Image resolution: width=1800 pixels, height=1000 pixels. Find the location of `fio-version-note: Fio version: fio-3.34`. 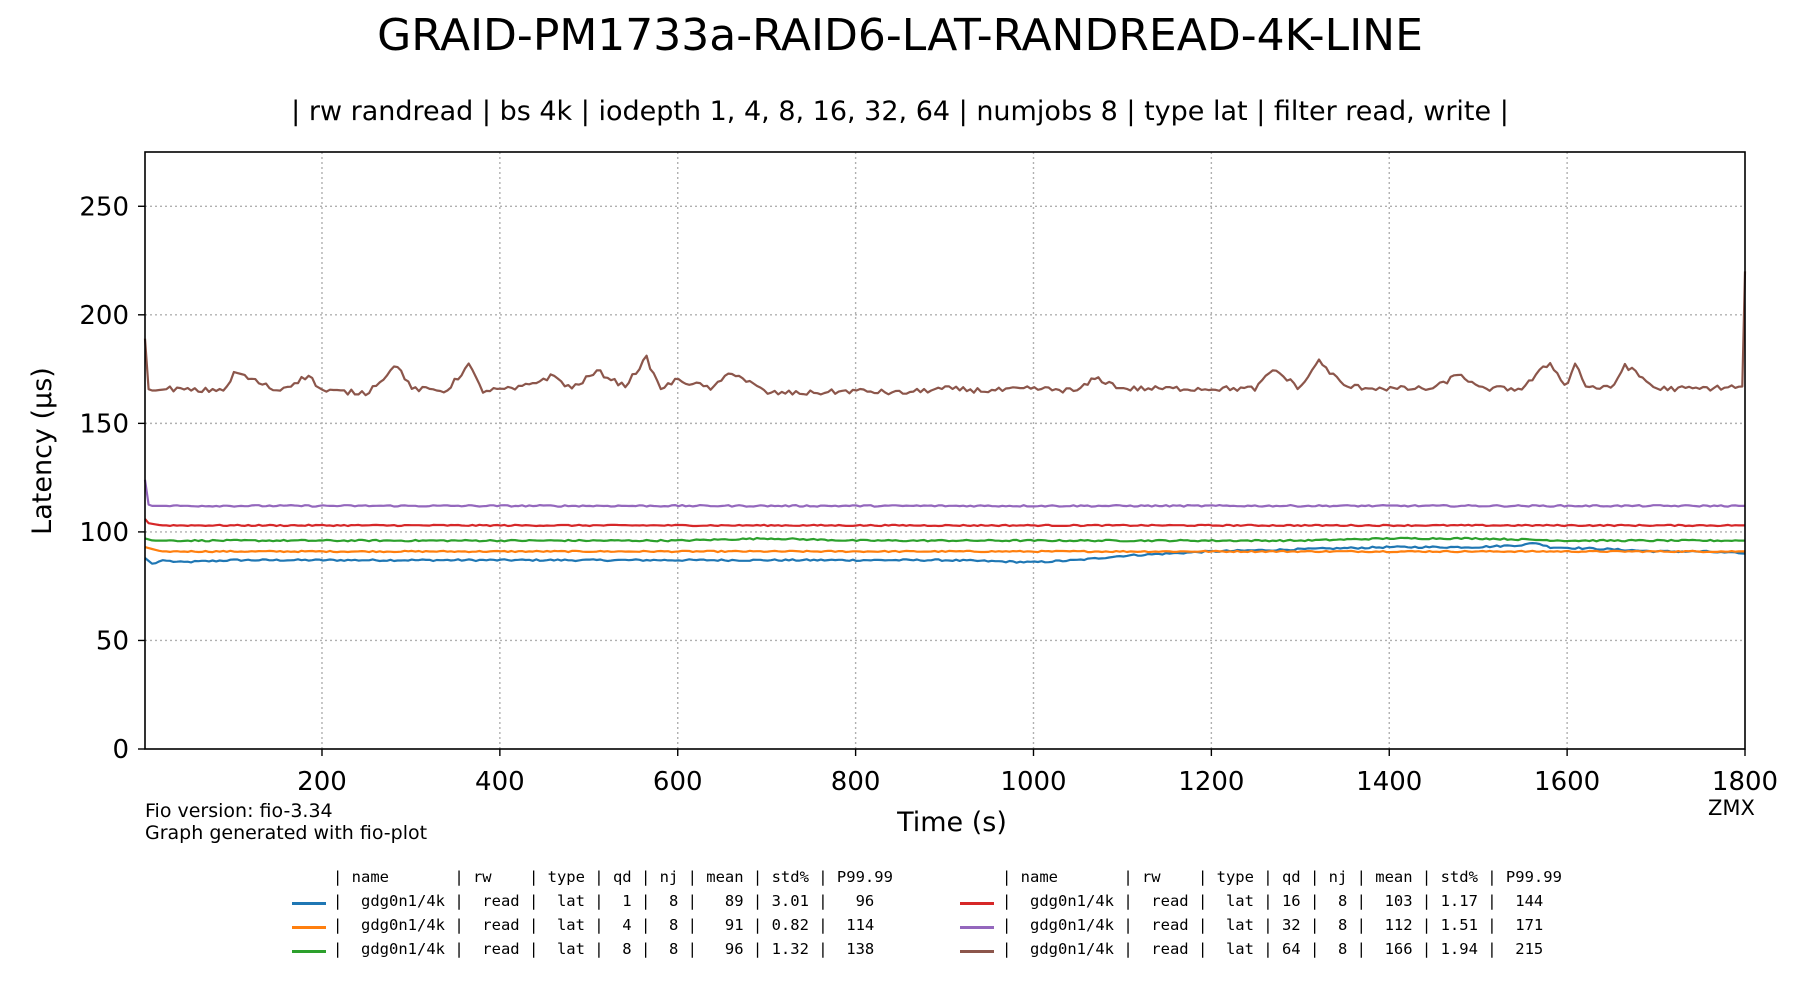

fio-version-note: Fio version: fio-3.34 is located at coordinates (239, 811).